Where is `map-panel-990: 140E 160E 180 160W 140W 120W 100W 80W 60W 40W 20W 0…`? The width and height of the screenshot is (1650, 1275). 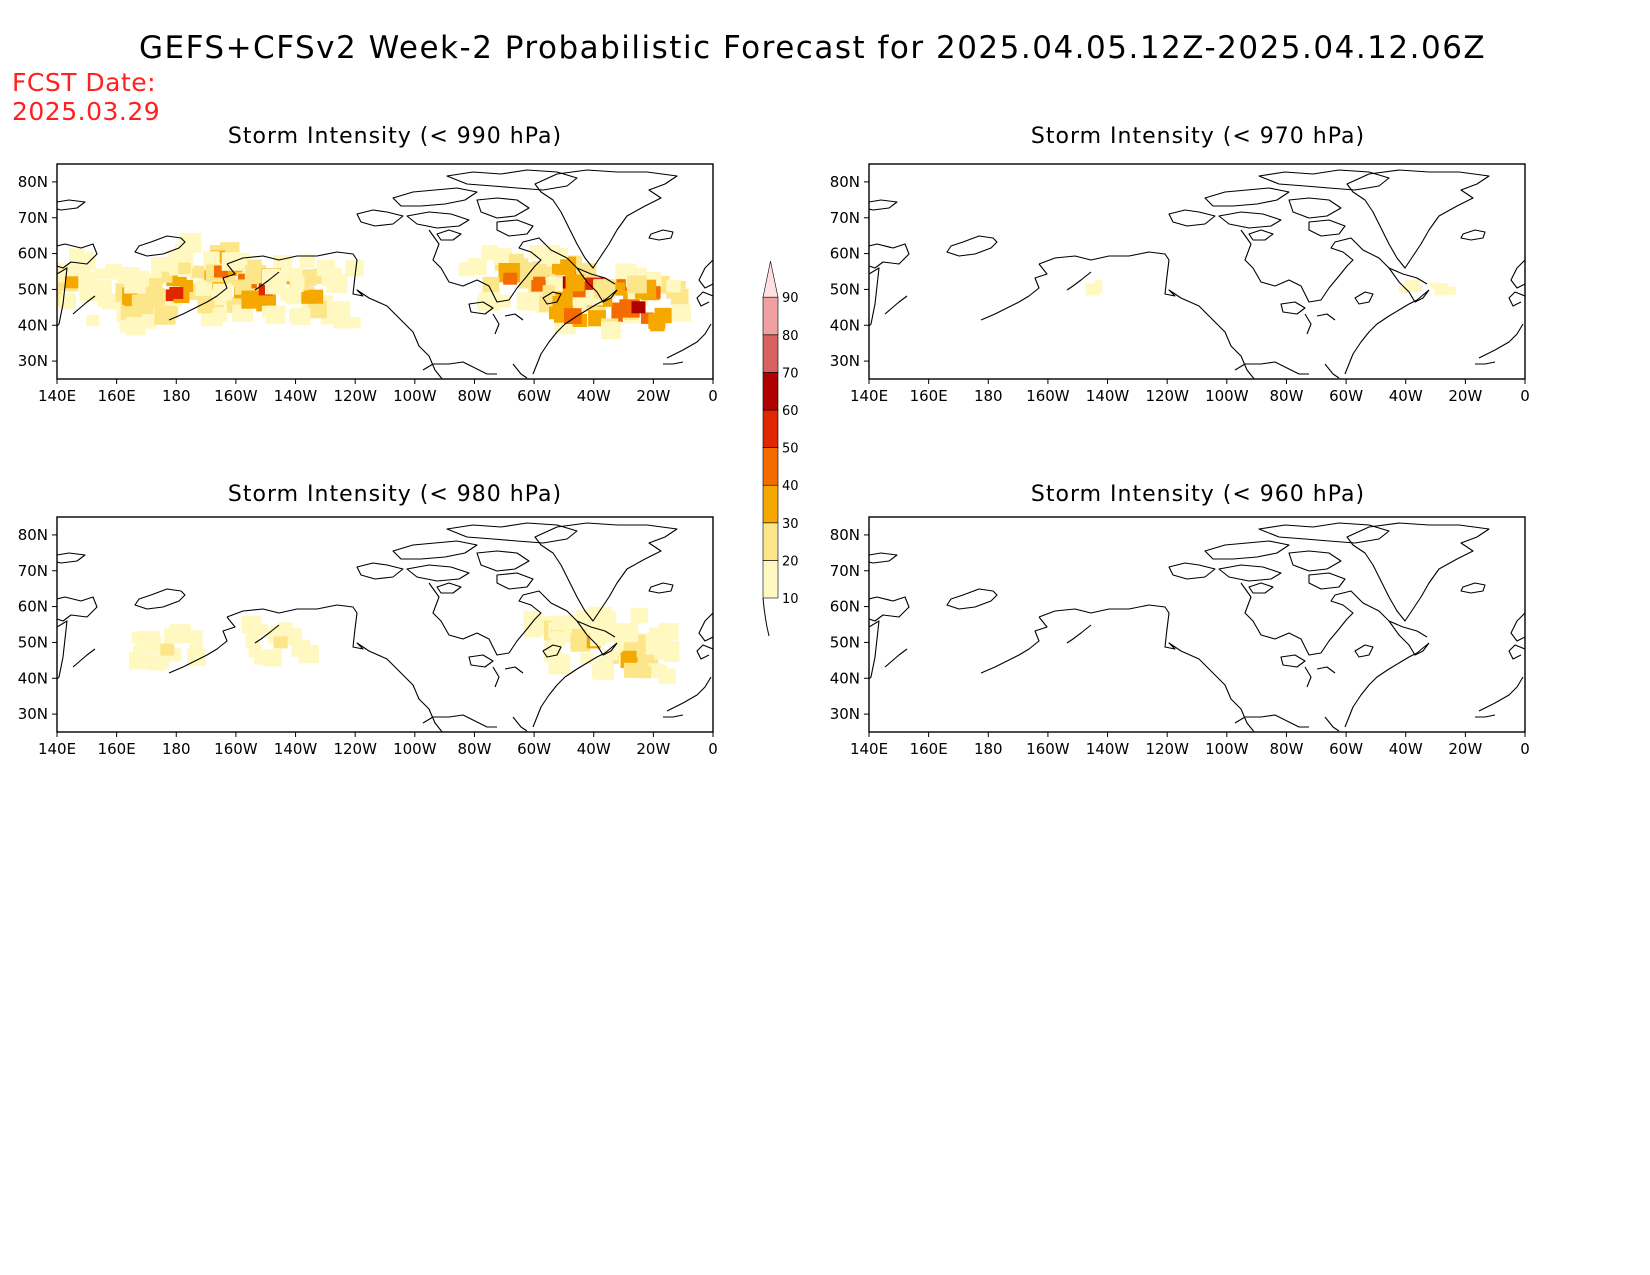 map-panel-990: 140E 160E 180 160W 140W 120W 100W 80W 60W 40W 20W 0… is located at coordinates (368, 284).